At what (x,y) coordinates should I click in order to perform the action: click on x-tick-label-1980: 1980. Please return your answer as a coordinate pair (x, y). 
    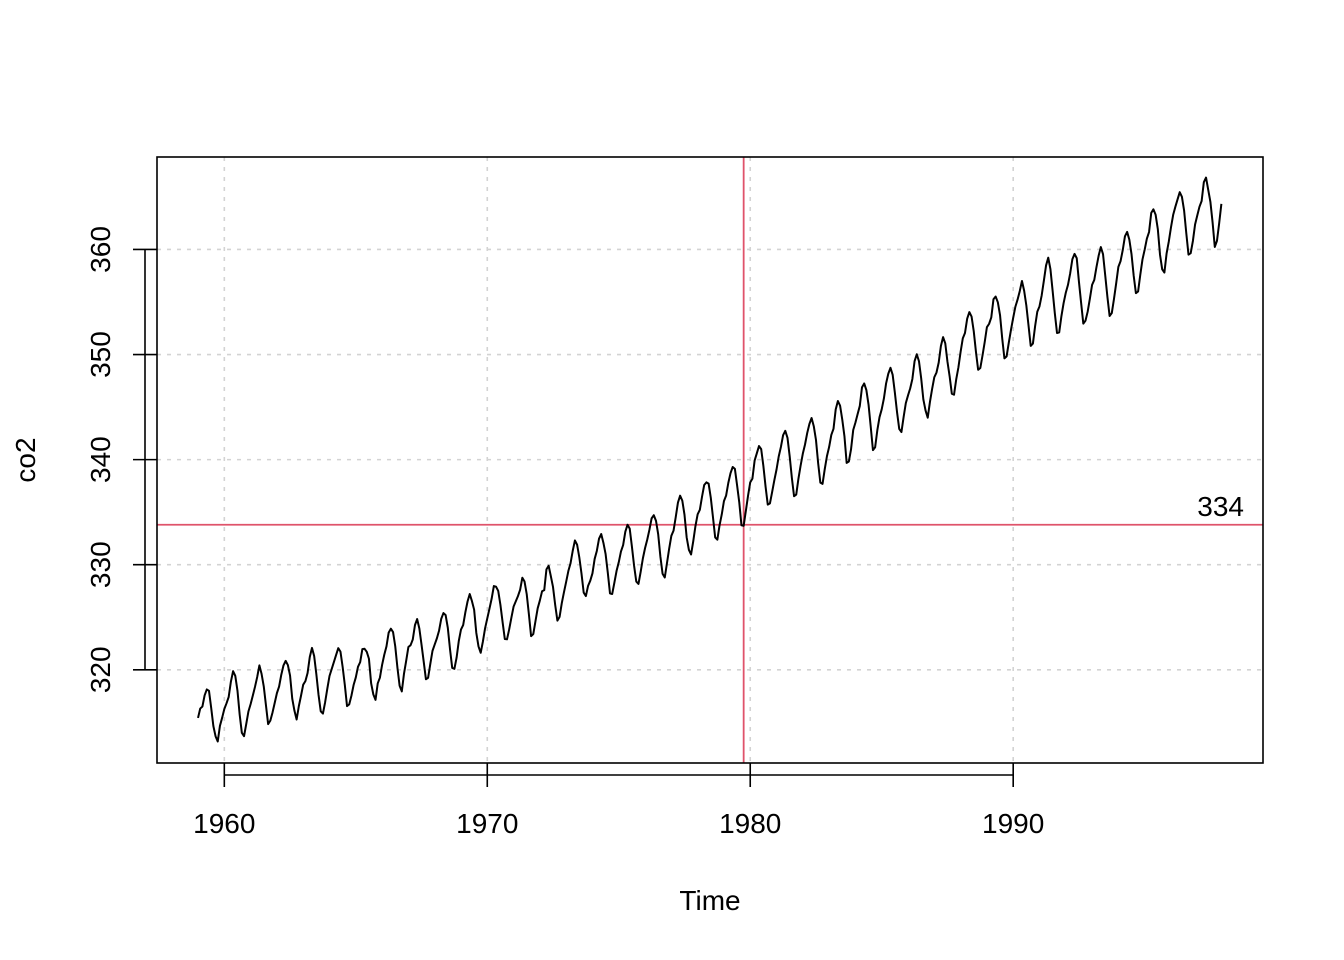
    Looking at the image, I should click on (750, 823).